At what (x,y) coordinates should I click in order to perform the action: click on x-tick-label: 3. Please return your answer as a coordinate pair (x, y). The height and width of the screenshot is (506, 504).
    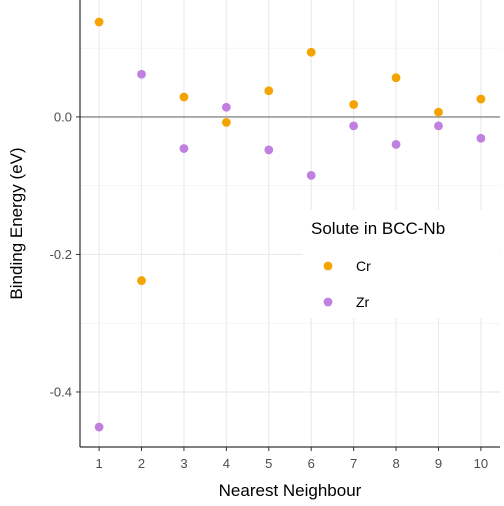
    Looking at the image, I should click on (183, 463).